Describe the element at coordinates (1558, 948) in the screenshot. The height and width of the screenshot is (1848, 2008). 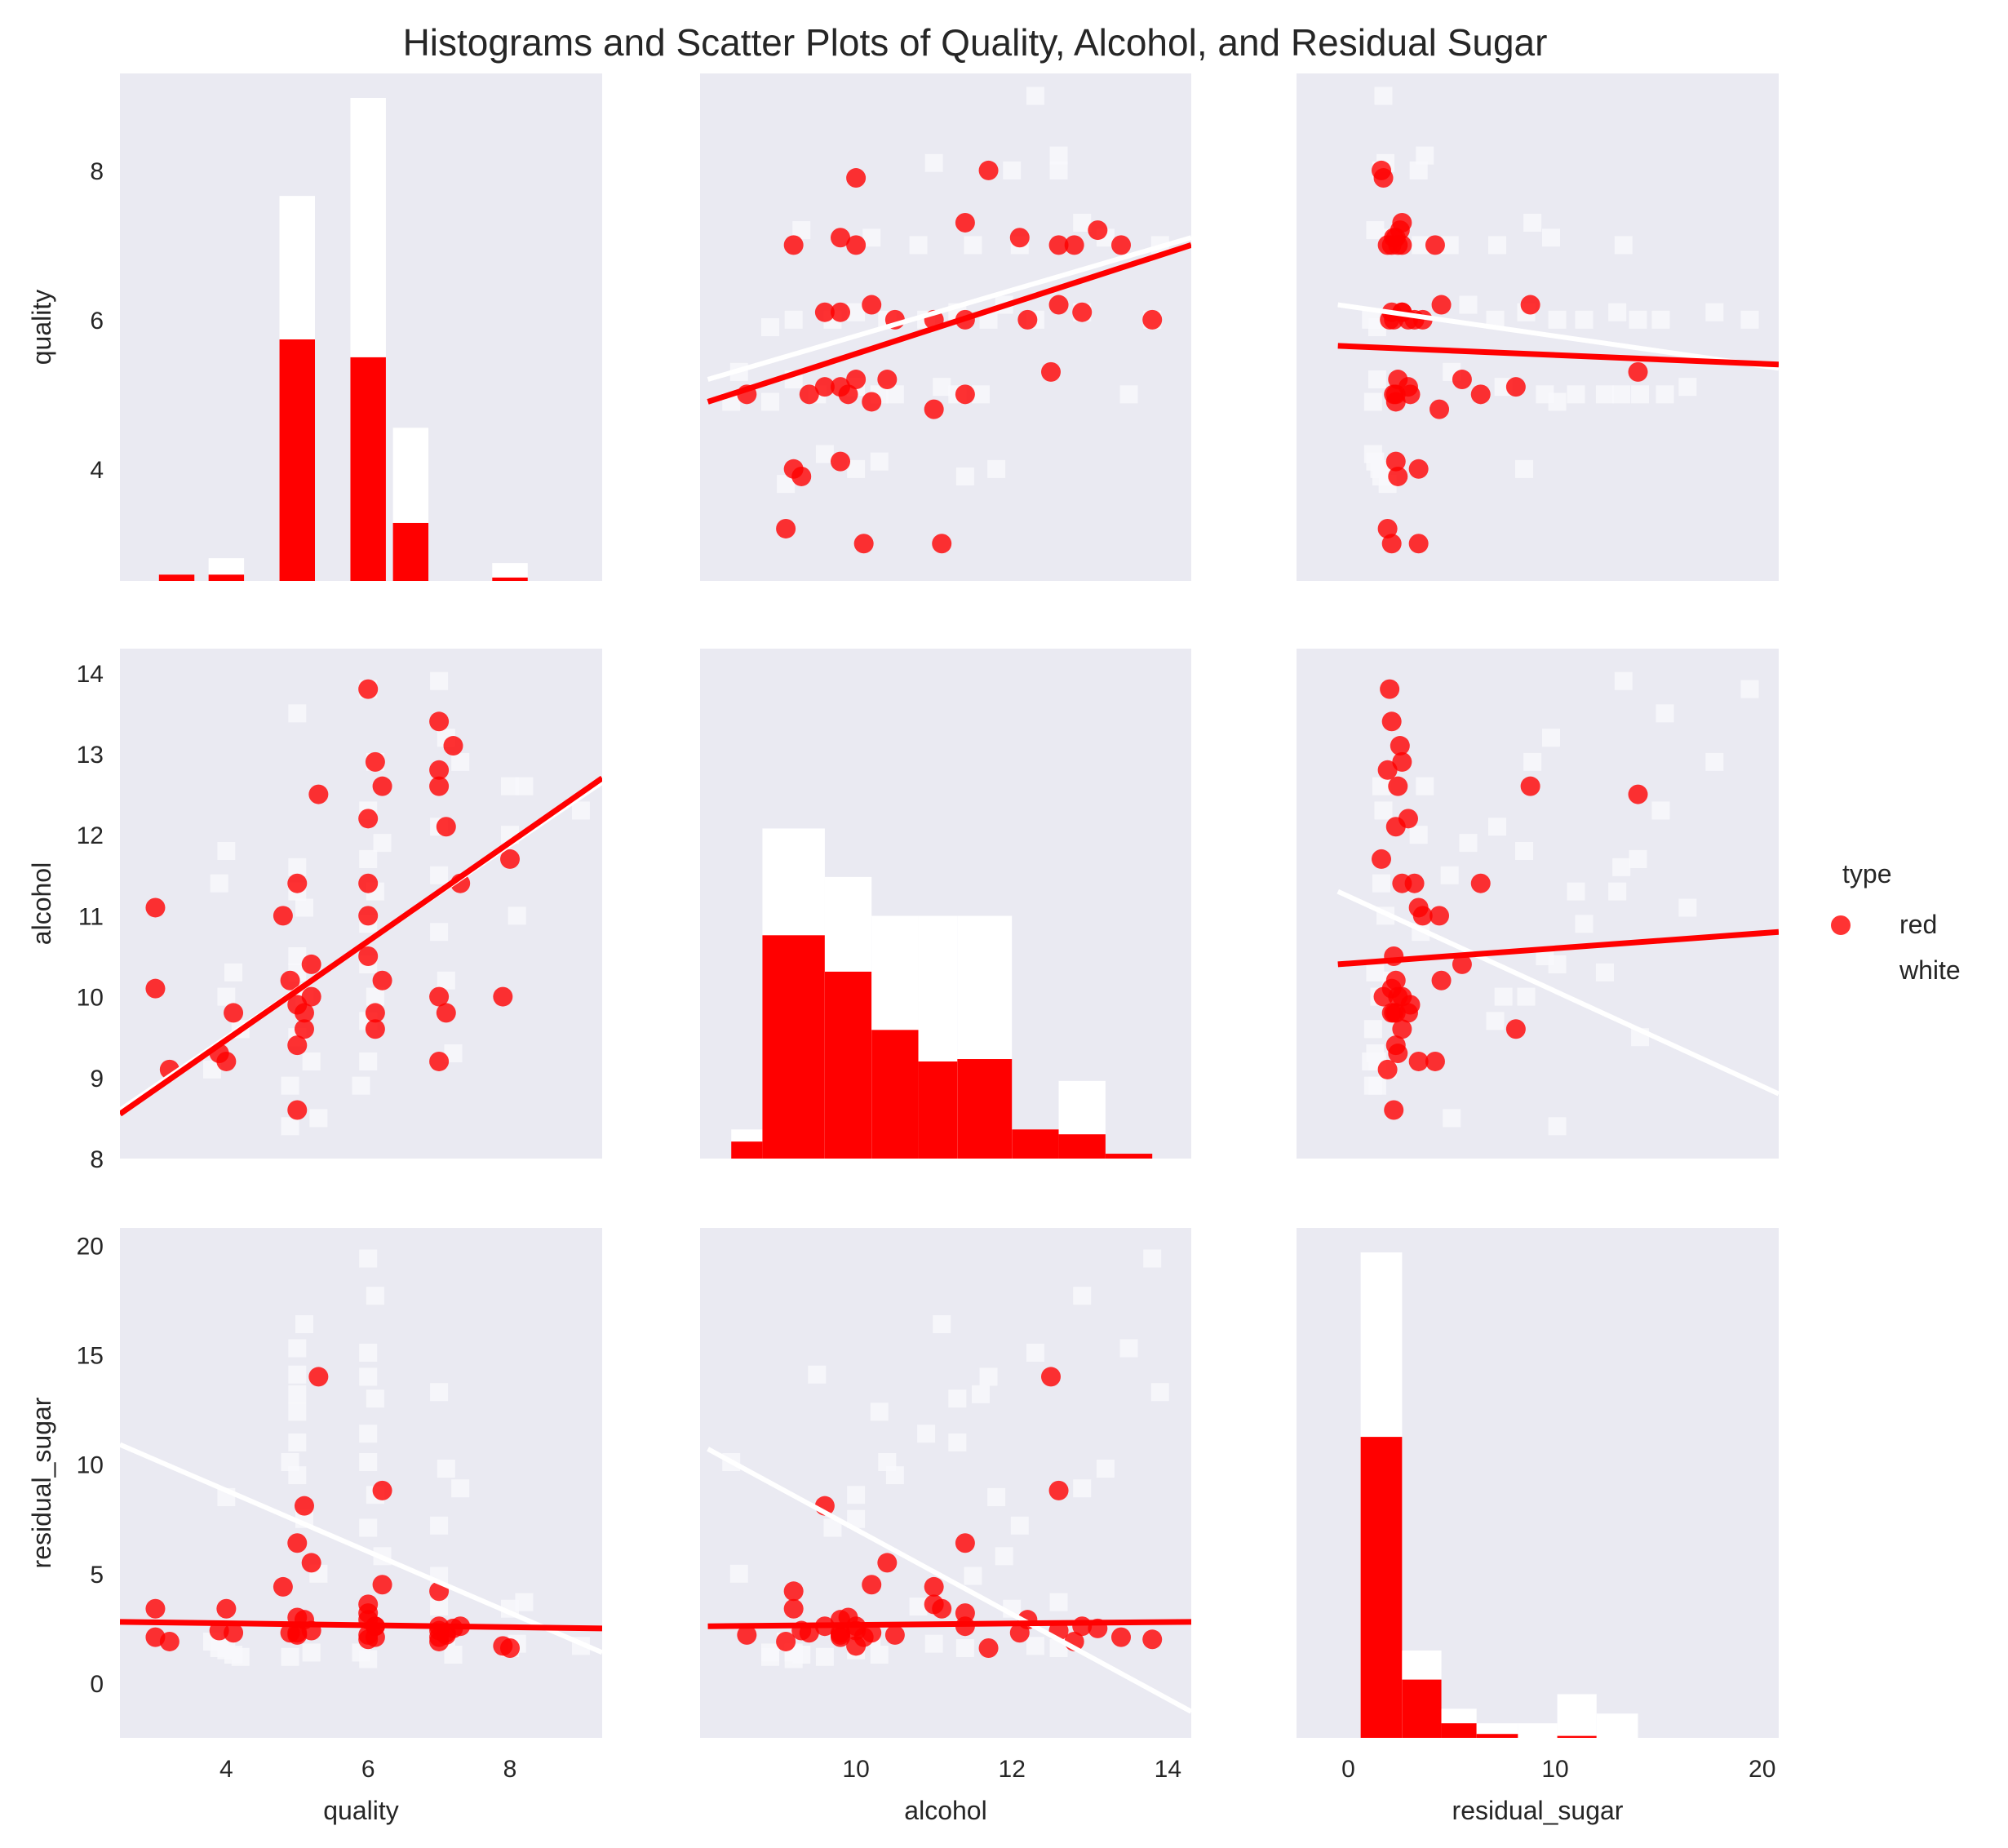
I see `regression-line-red` at that location.